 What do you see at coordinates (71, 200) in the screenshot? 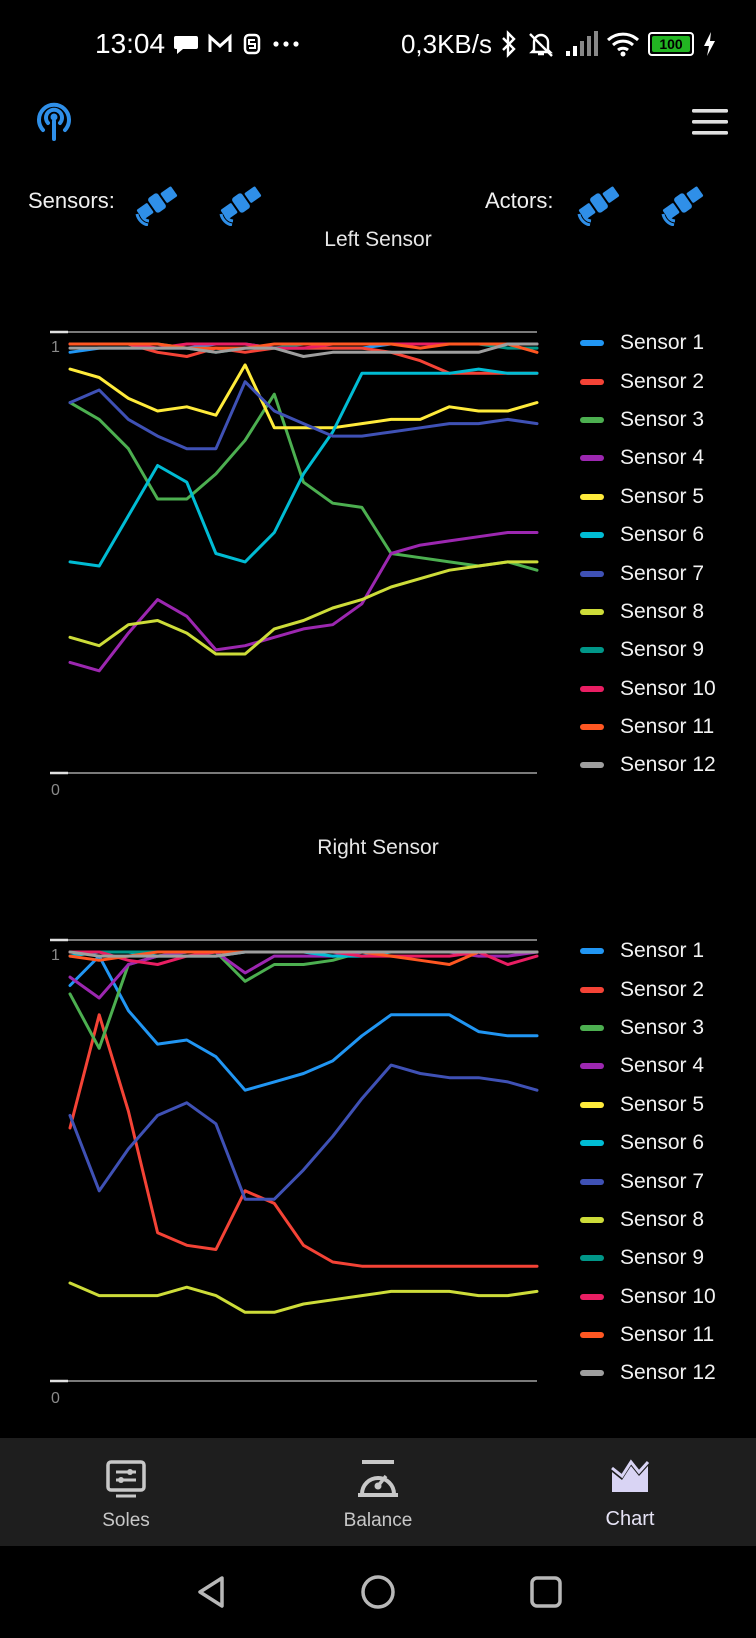
I see `sensors-label: Sensors:` at bounding box center [71, 200].